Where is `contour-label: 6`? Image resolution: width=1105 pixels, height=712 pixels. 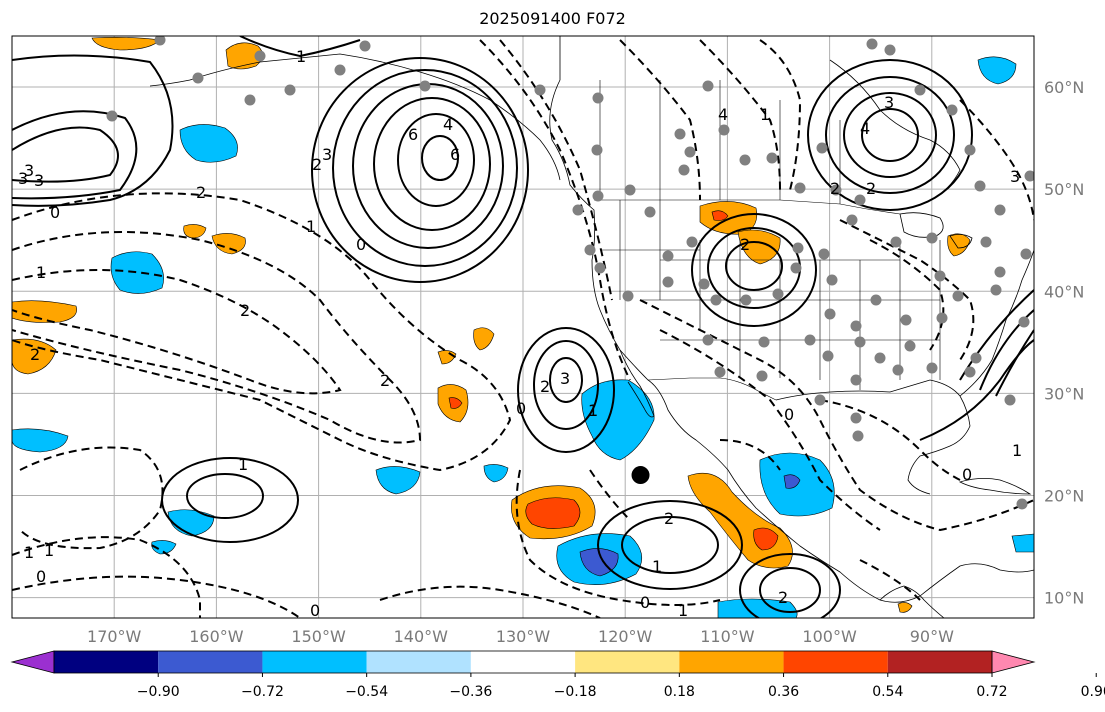
contour-label: 6 is located at coordinates (413, 134).